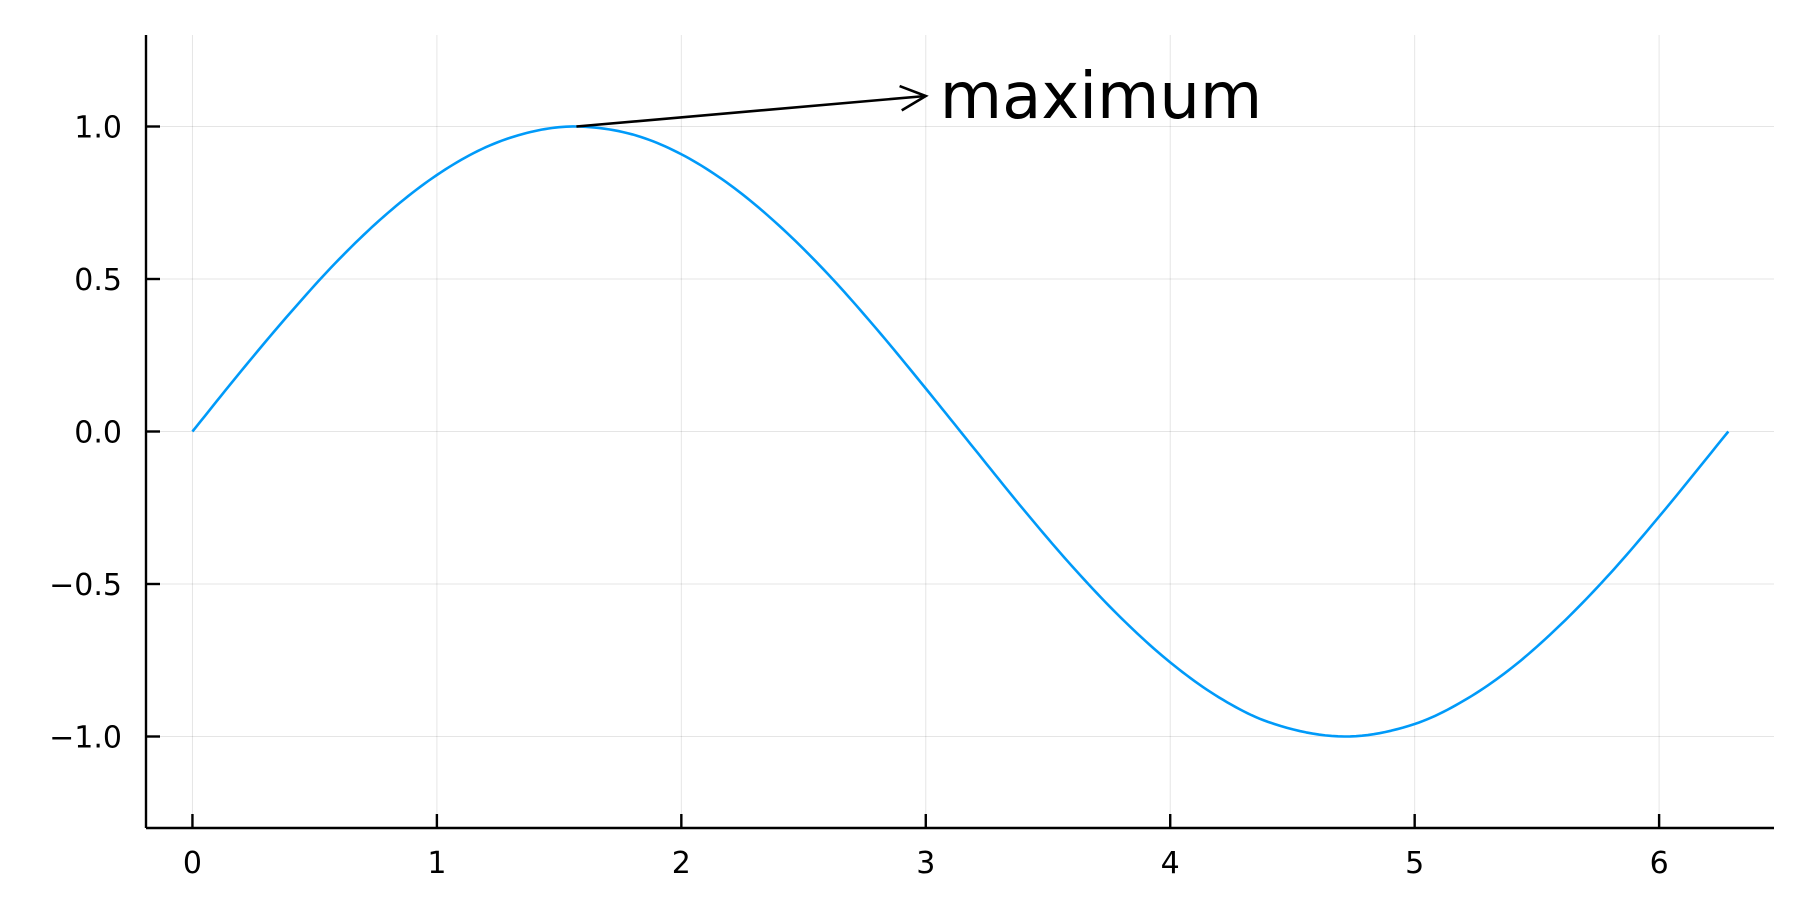 This screenshot has height=900, width=1800. Describe the element at coordinates (1414, 863) in the screenshot. I see `x-tick-label: 5` at that location.